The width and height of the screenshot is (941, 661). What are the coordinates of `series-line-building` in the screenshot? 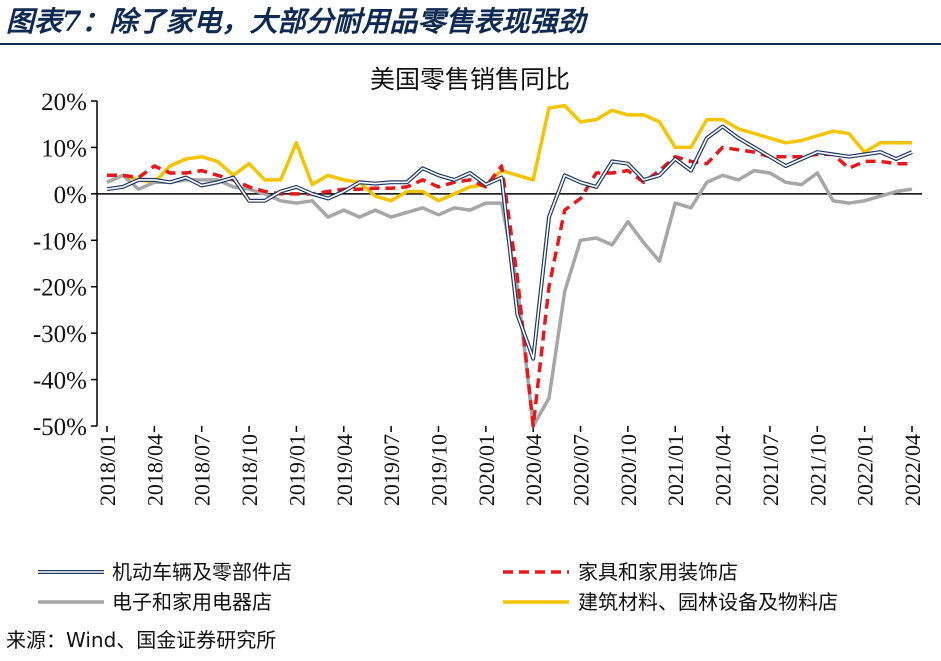 It's located at (509, 153).